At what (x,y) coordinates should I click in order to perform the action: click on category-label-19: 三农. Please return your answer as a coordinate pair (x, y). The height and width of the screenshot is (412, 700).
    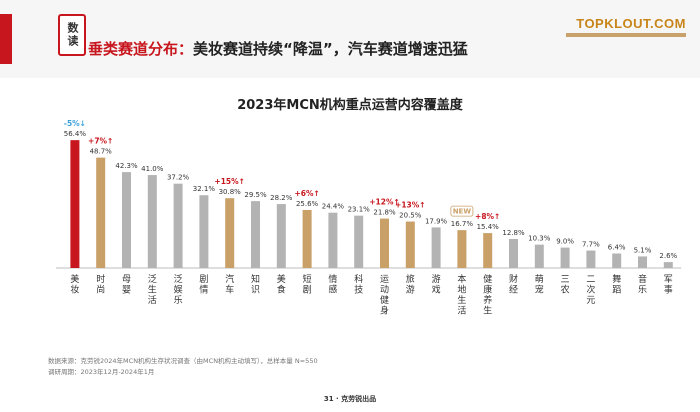
    Looking at the image, I should click on (565, 285).